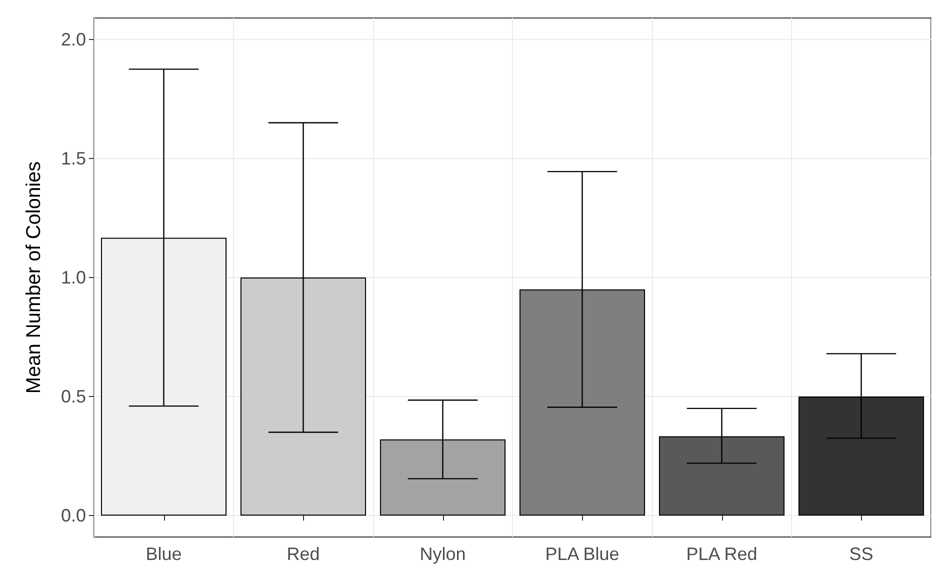 Image resolution: width=949 pixels, height=577 pixels. What do you see at coordinates (73, 396) in the screenshot?
I see `y-tick-label: 0.5` at bounding box center [73, 396].